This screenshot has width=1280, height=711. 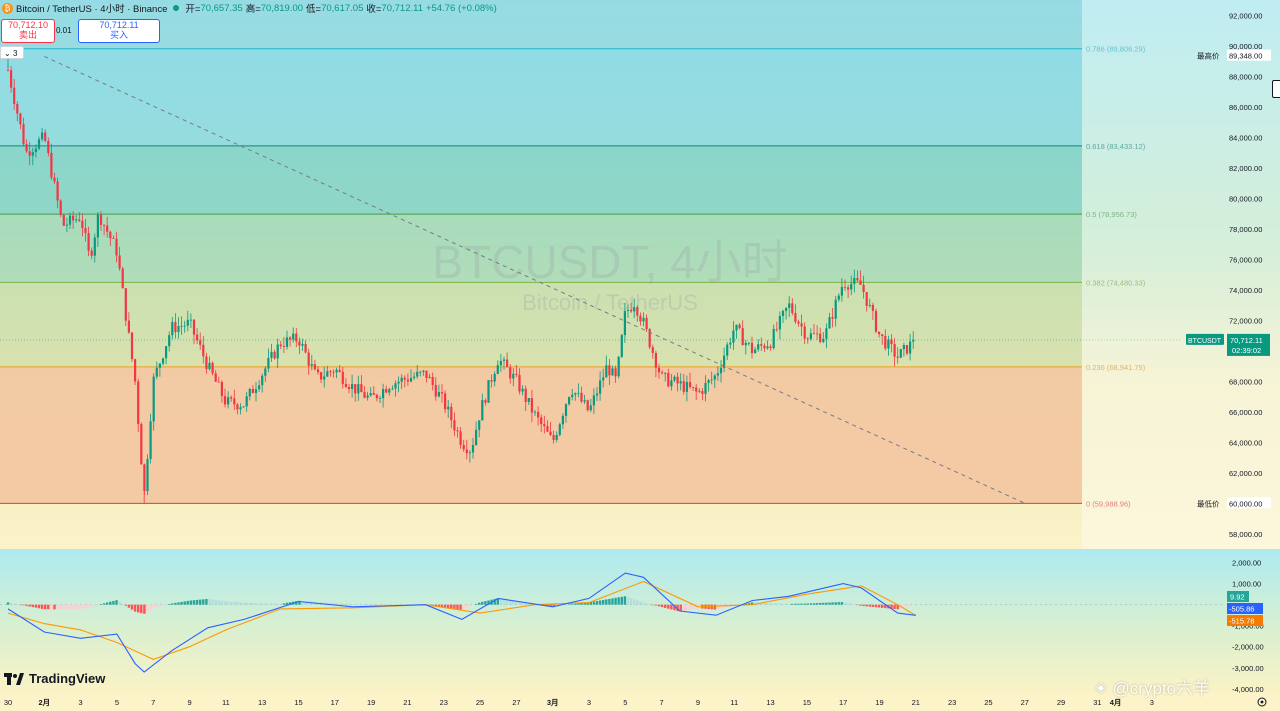 I want to click on side-panel-toggle, so click(x=1276, y=89).